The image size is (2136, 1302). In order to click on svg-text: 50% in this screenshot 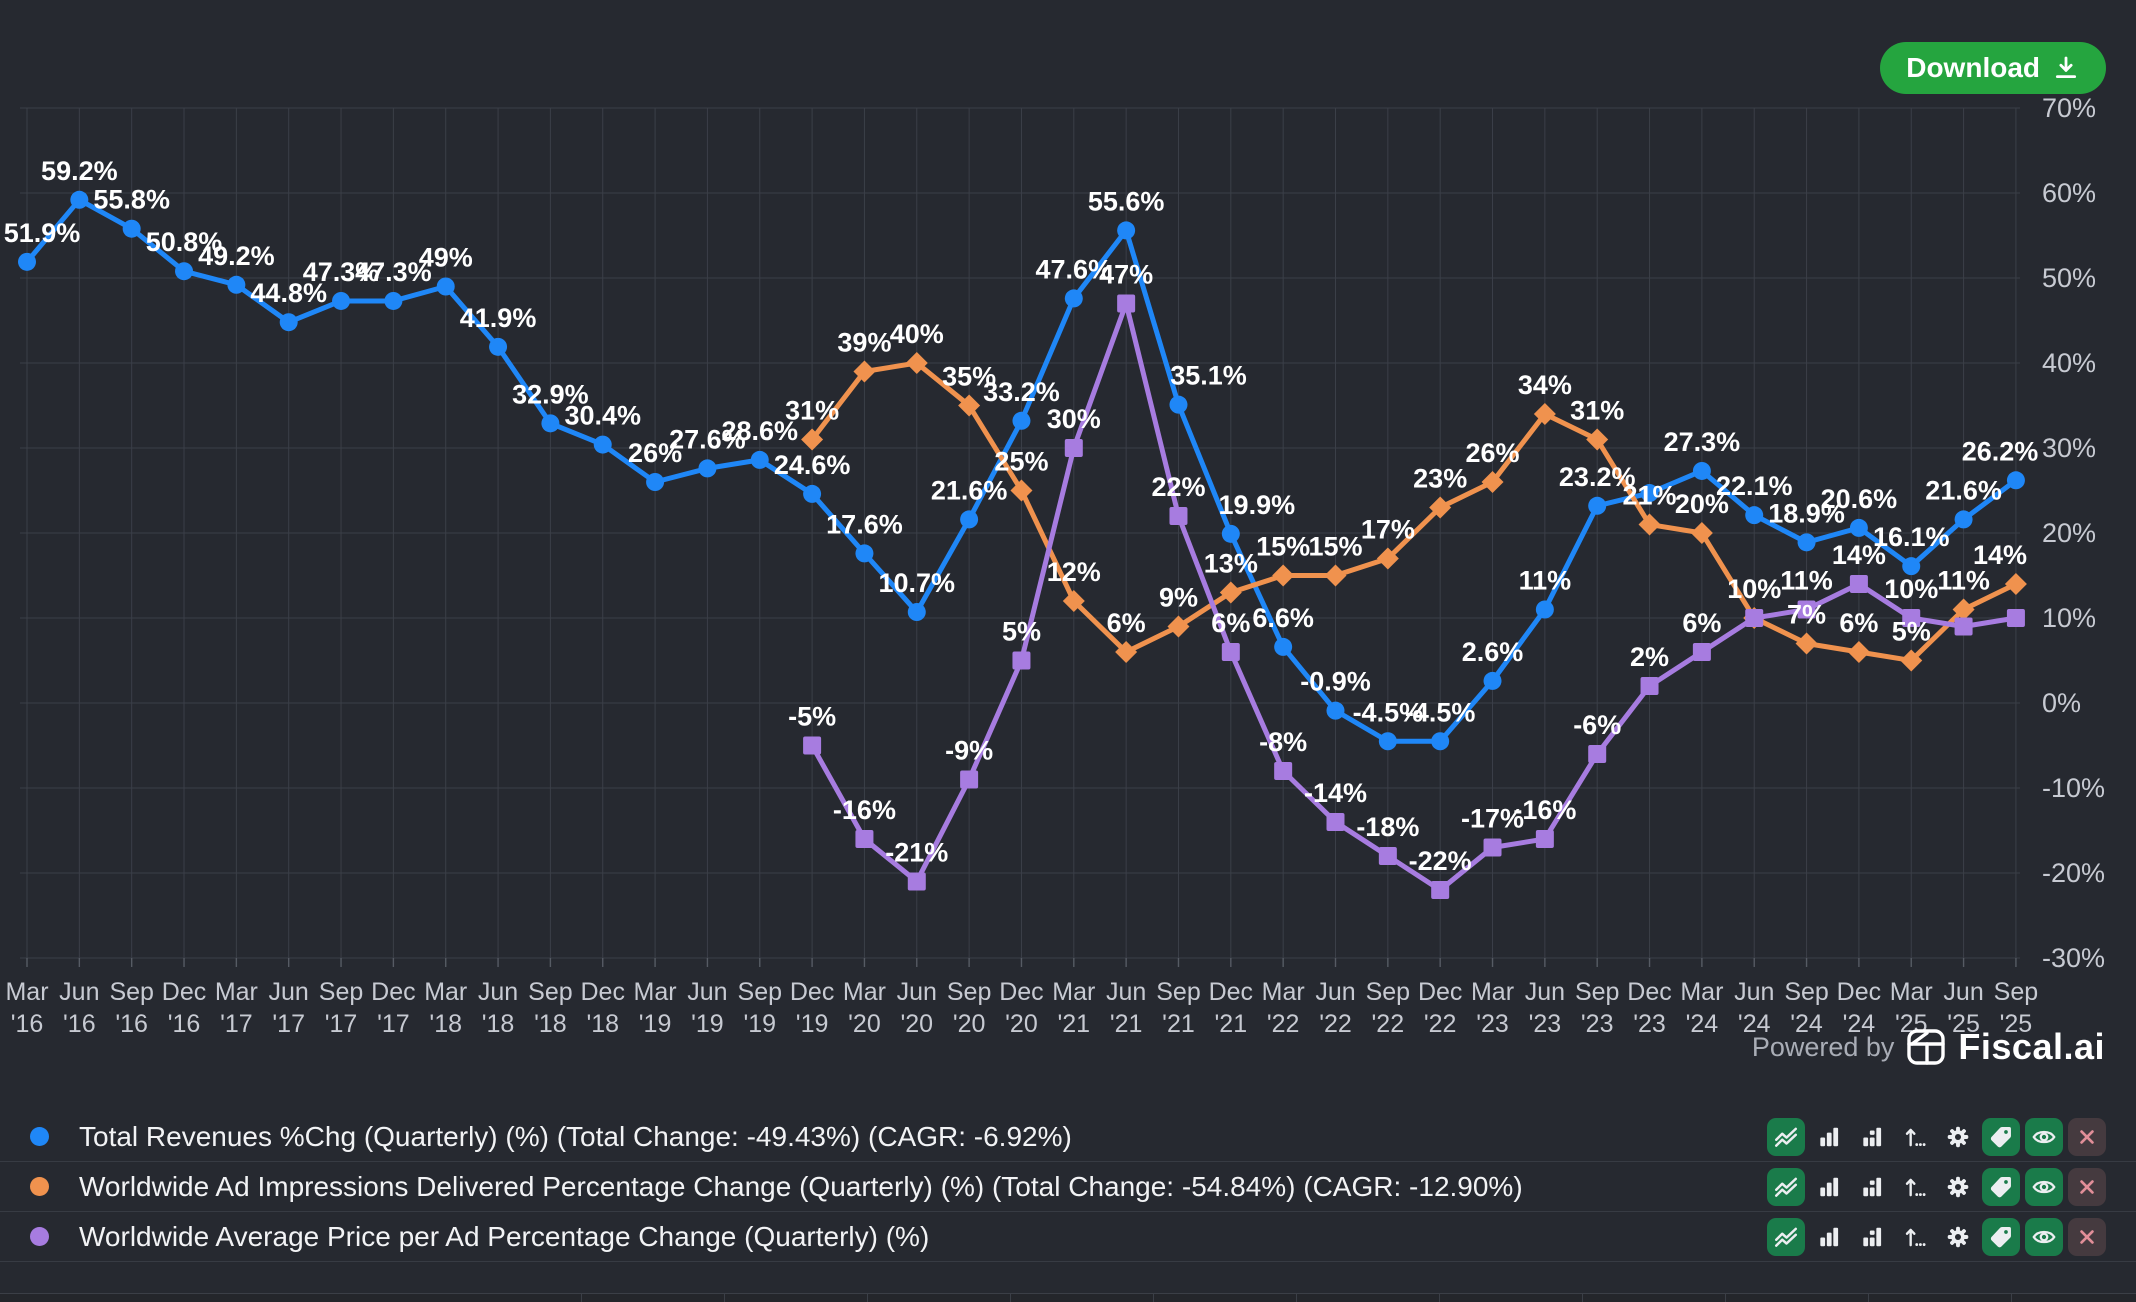, I will do `click(2069, 278)`.